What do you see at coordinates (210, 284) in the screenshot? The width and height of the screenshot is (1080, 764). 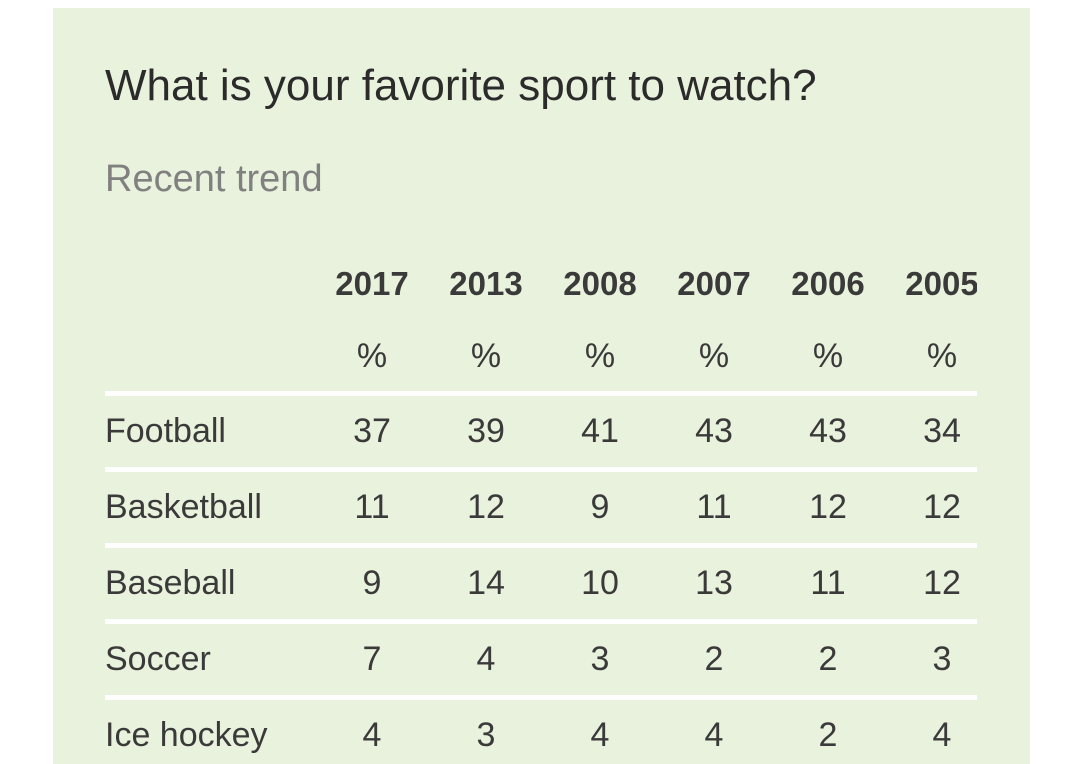 I see `header-spacer` at bounding box center [210, 284].